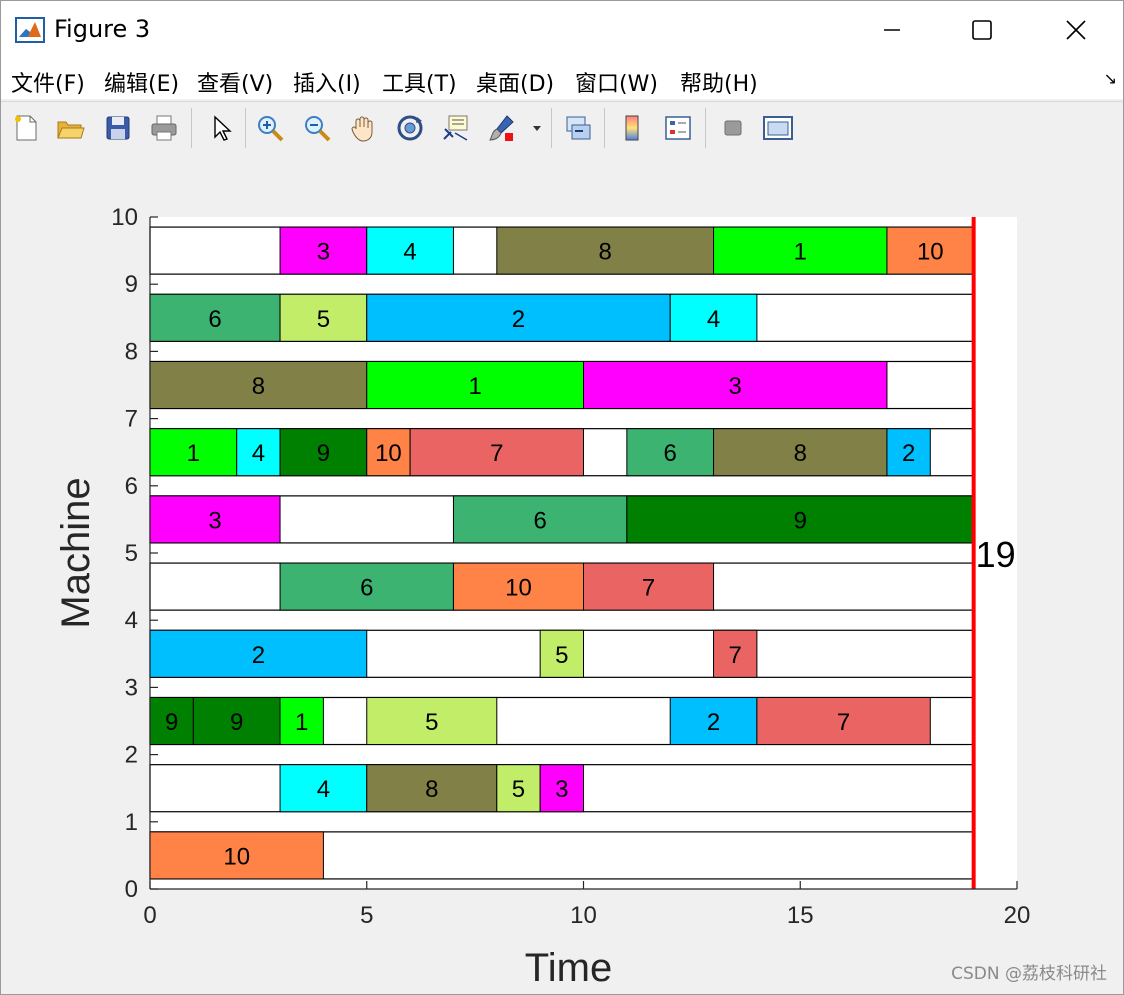  I want to click on new-figure-button, so click(26, 128).